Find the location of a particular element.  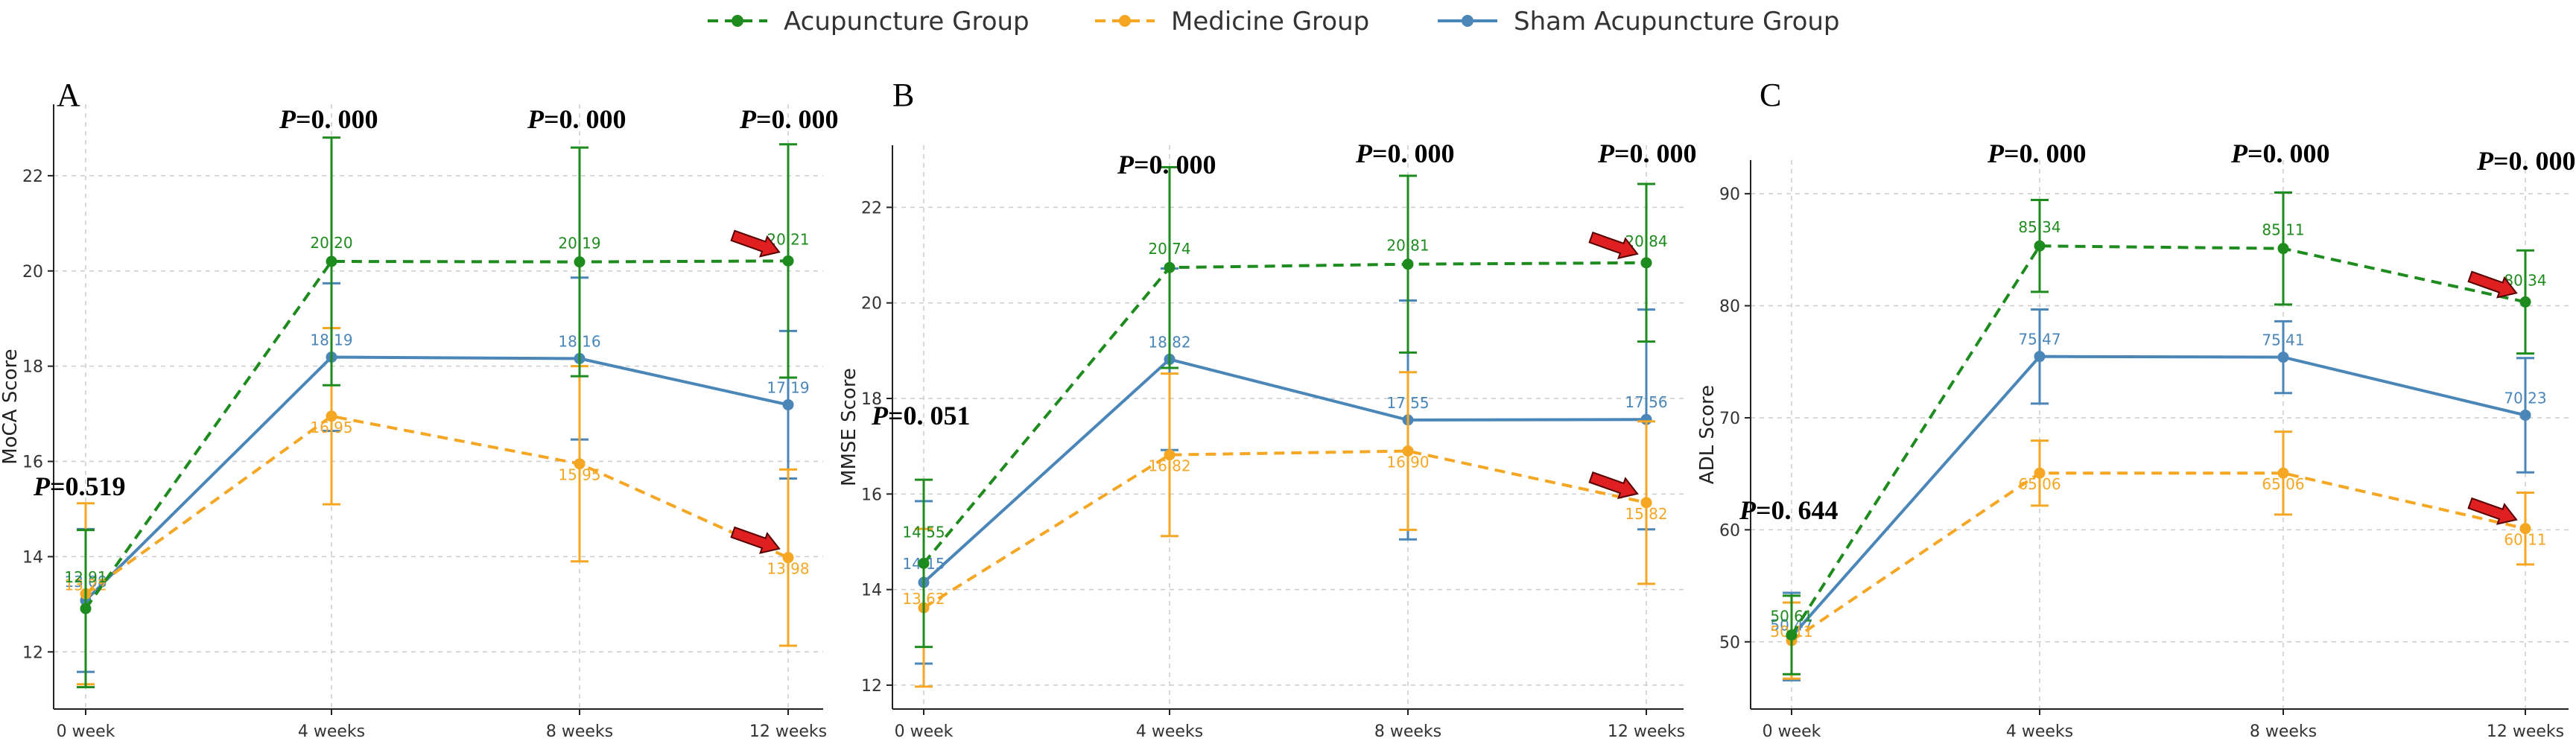

data-label: 20.74 is located at coordinates (1169, 249).